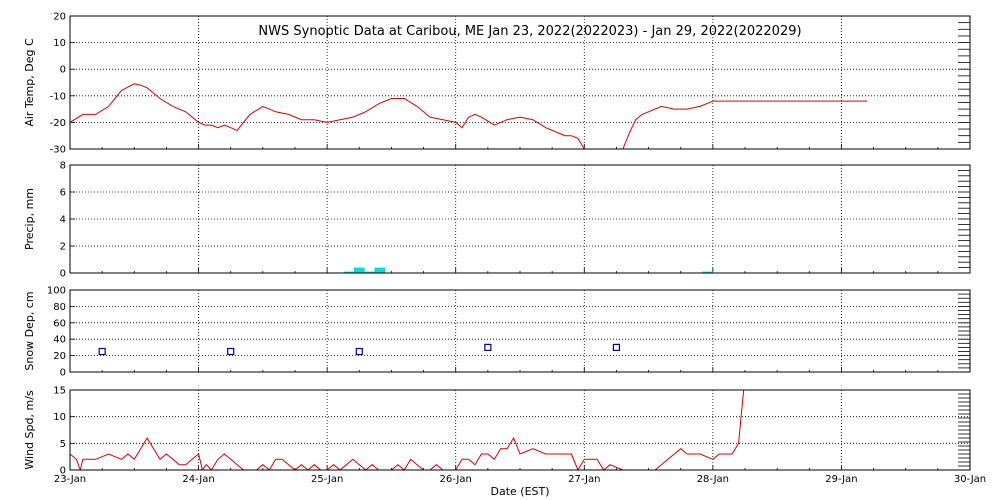 This screenshot has height=500, width=1000. I want to click on data-temp, so click(469, 116).